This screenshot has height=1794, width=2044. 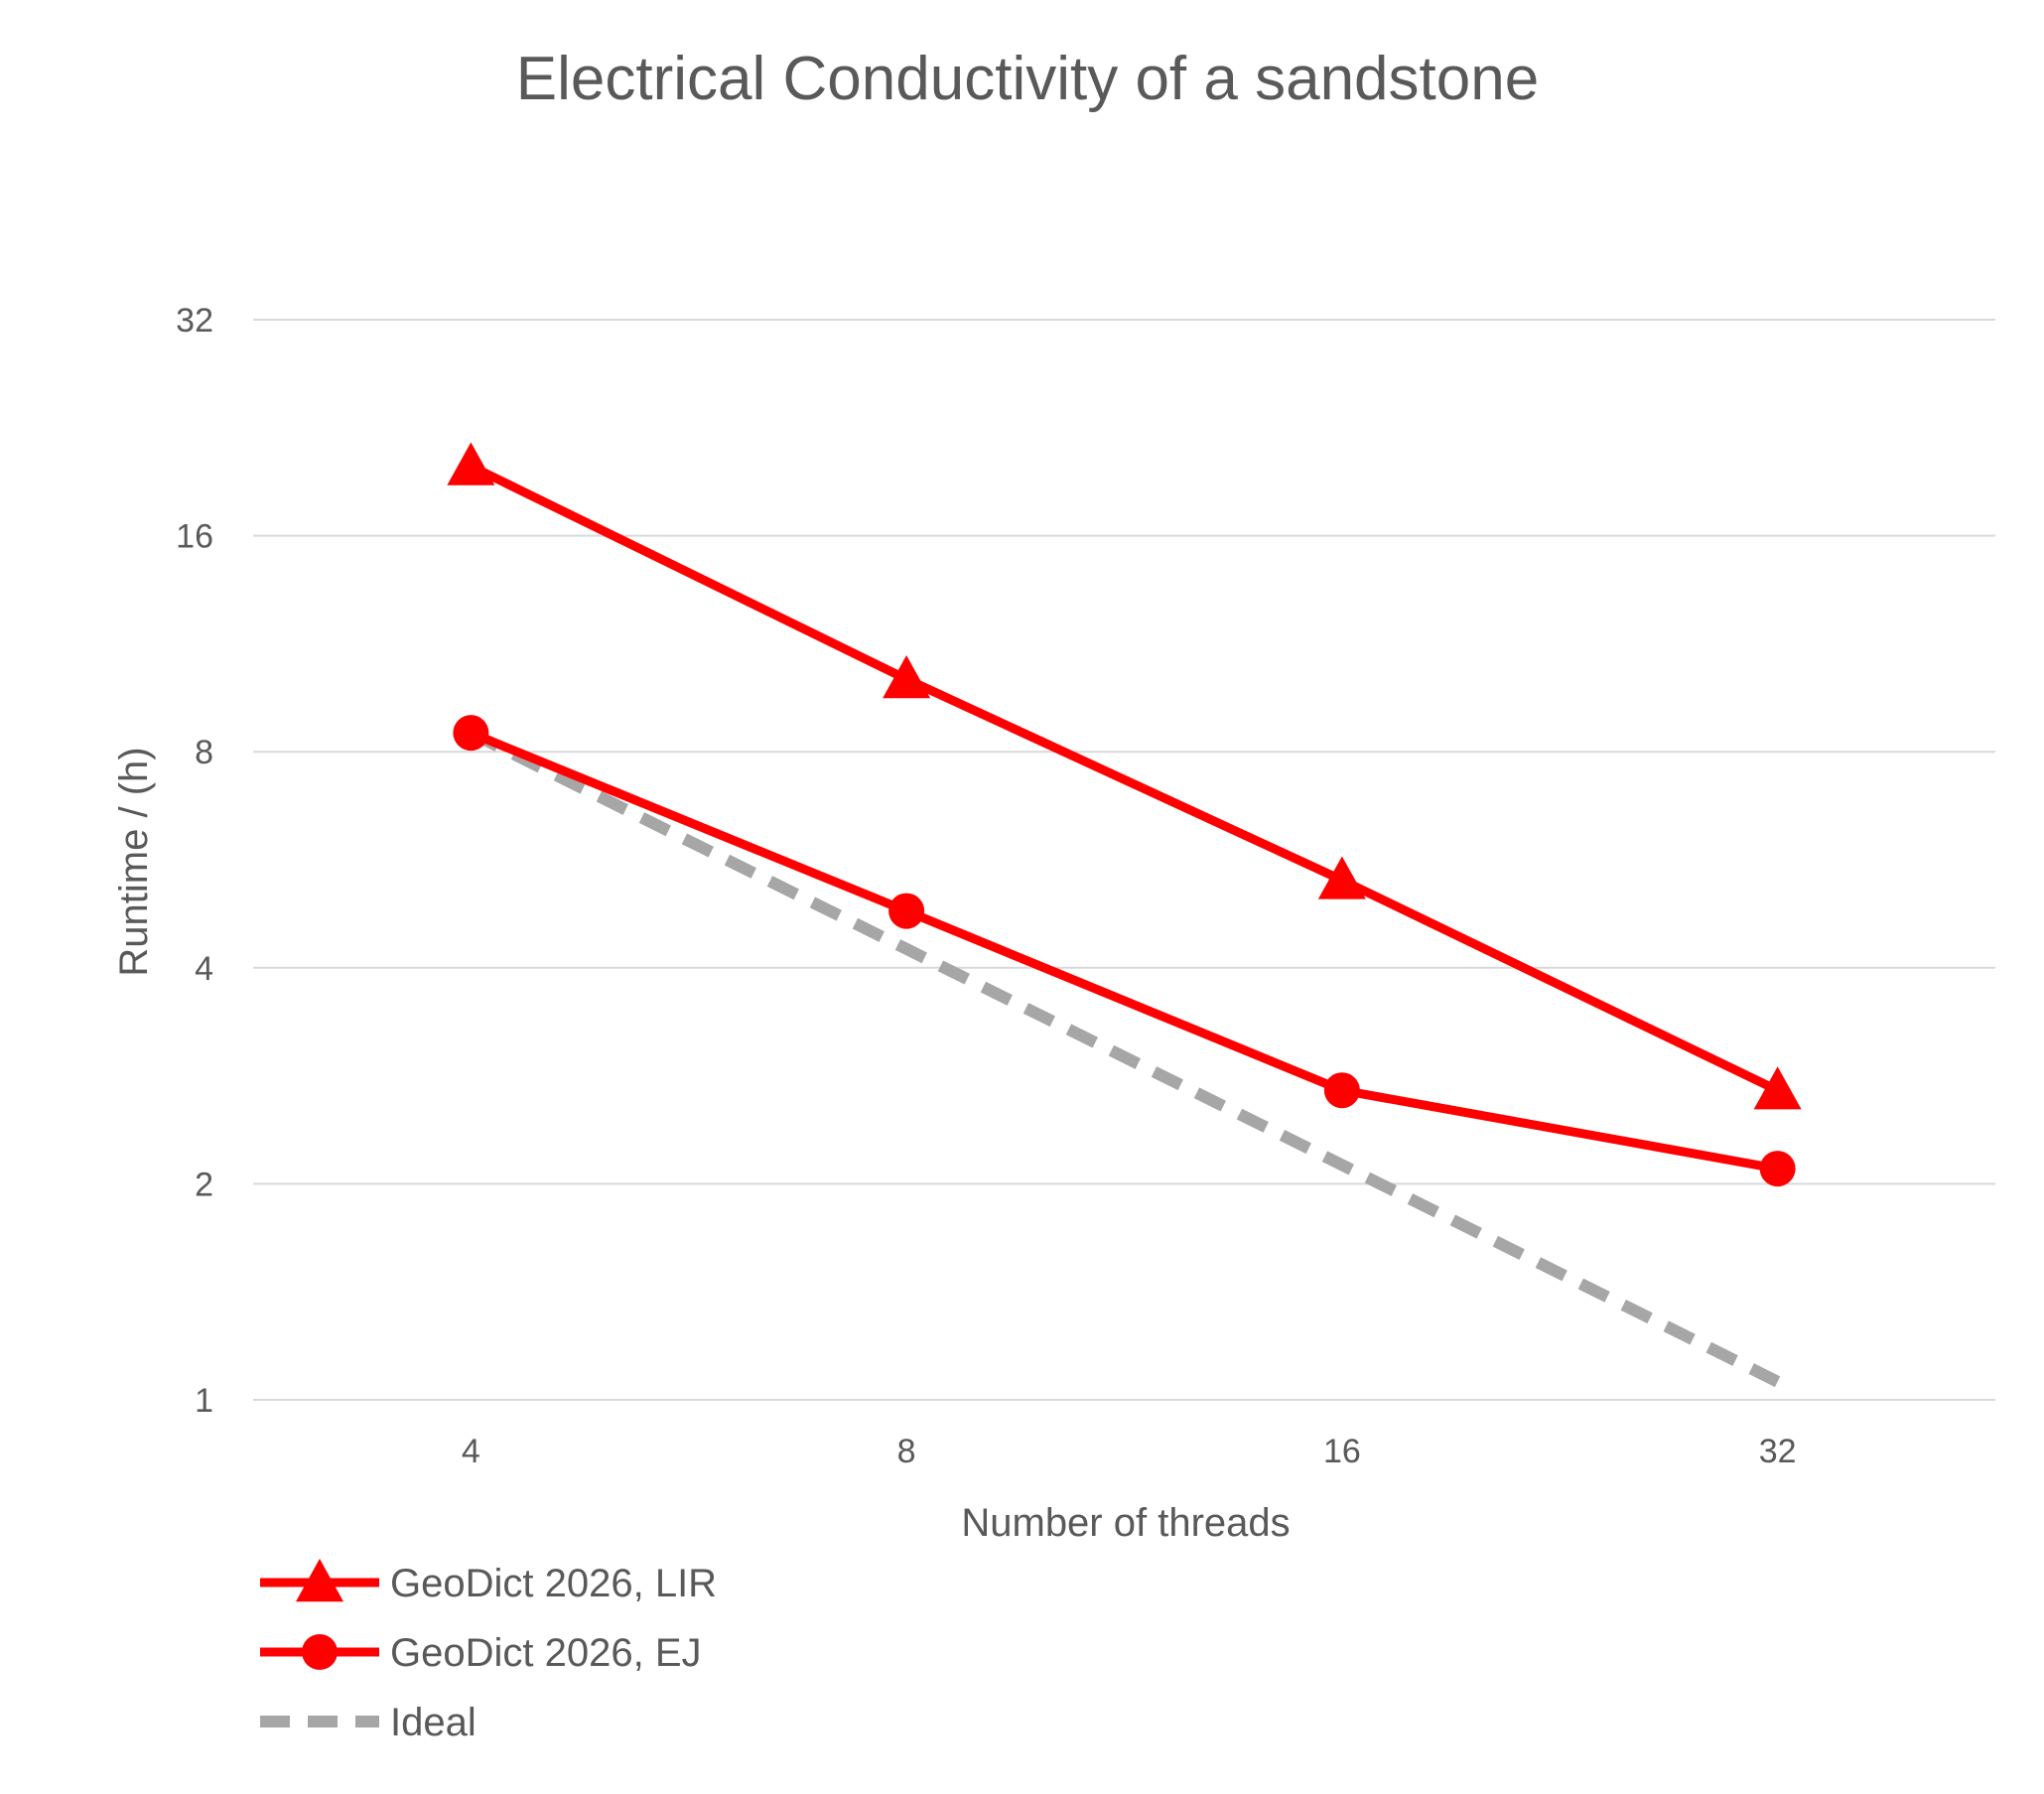 I want to click on x-tick-labels: 4 8 16 32, so click(x=1130, y=1451).